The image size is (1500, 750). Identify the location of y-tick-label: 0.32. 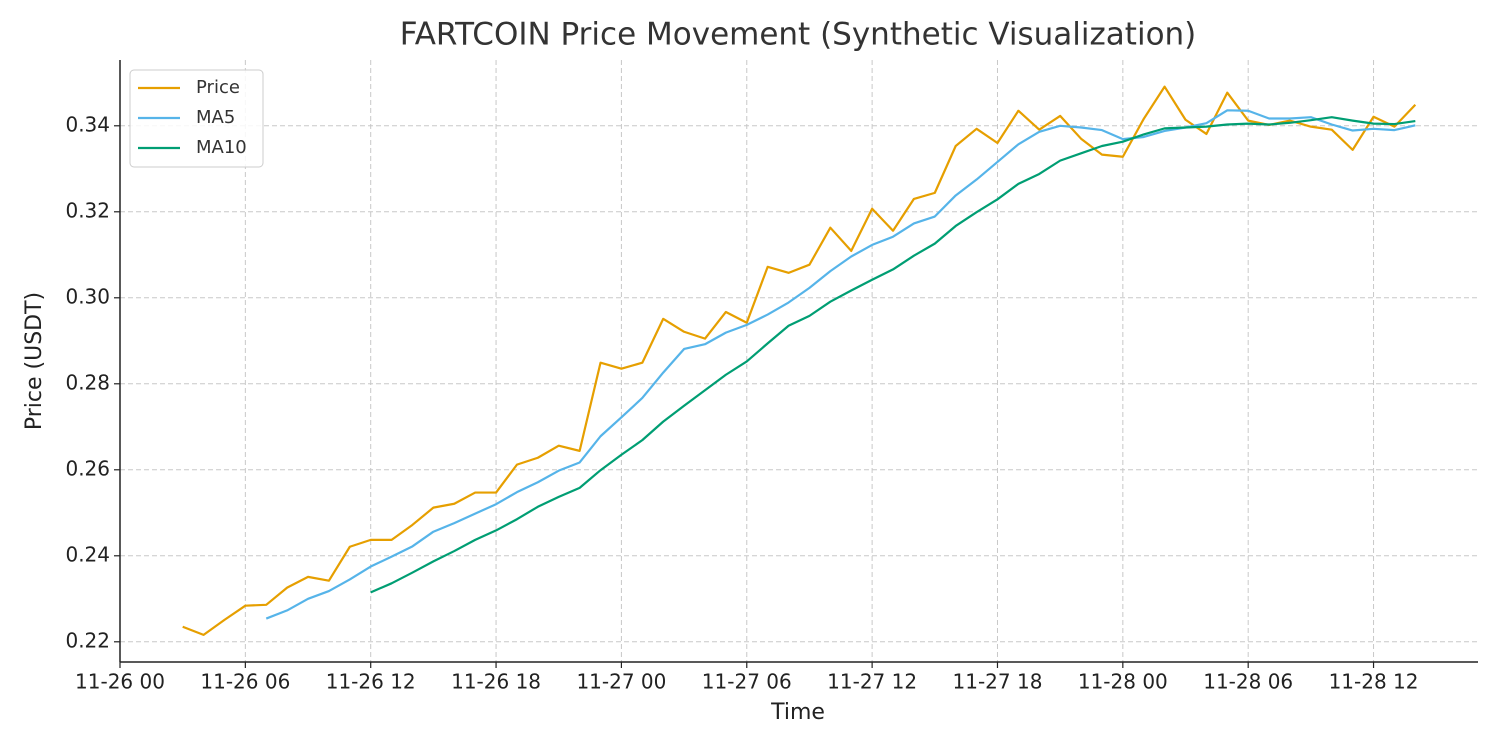
(87, 210).